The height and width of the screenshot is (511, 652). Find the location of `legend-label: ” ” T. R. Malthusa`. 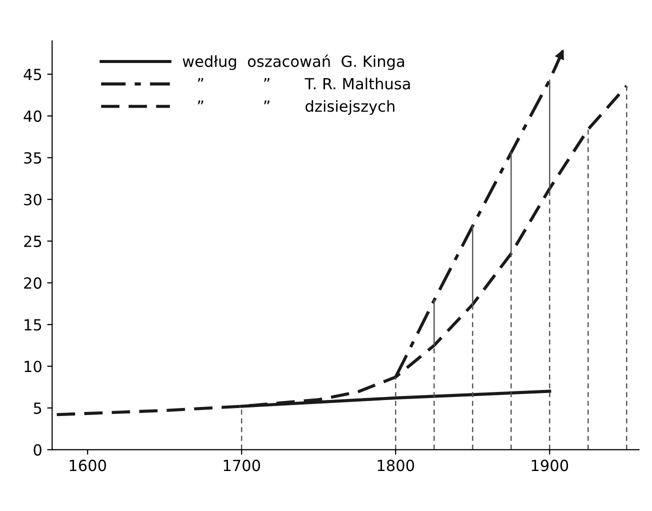

legend-label: ” ” T. R. Malthusa is located at coordinates (304, 84).